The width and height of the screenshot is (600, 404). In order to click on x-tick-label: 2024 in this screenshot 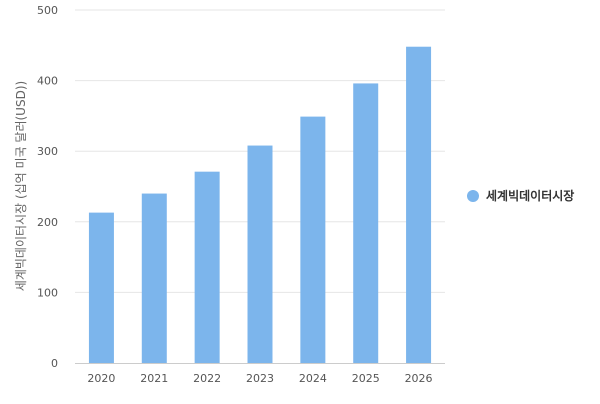, I will do `click(313, 378)`.